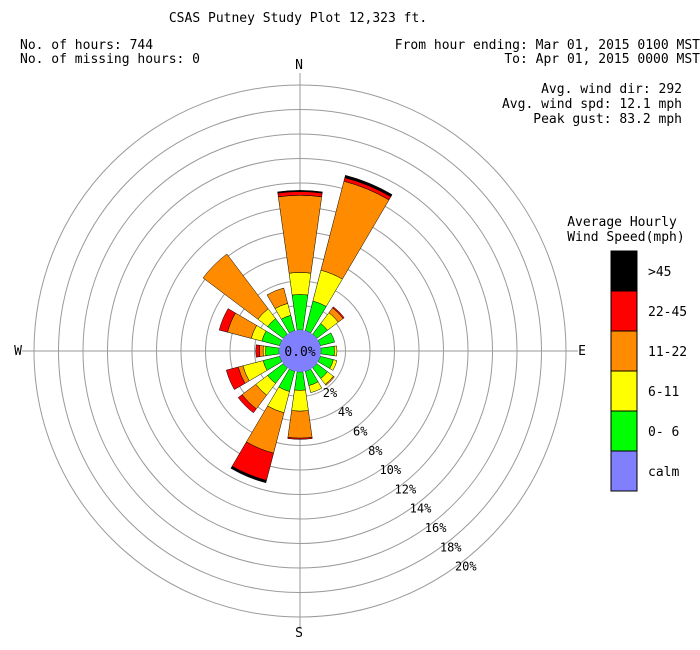  I want to click on to-date: To: Apr 01, 2015 0000 MST, so click(602, 59).